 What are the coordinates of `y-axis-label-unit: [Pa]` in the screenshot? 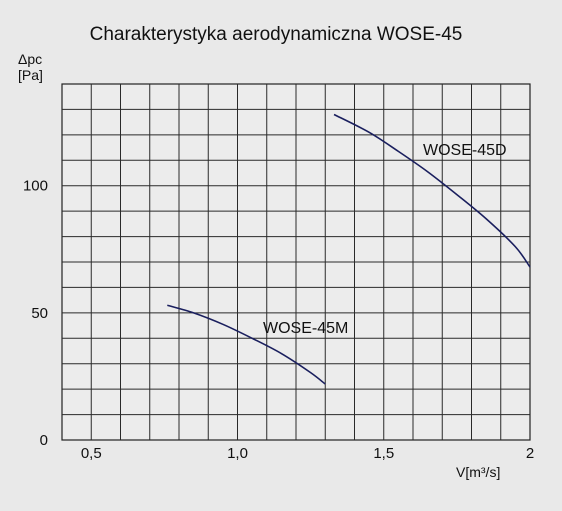 It's located at (30, 75).